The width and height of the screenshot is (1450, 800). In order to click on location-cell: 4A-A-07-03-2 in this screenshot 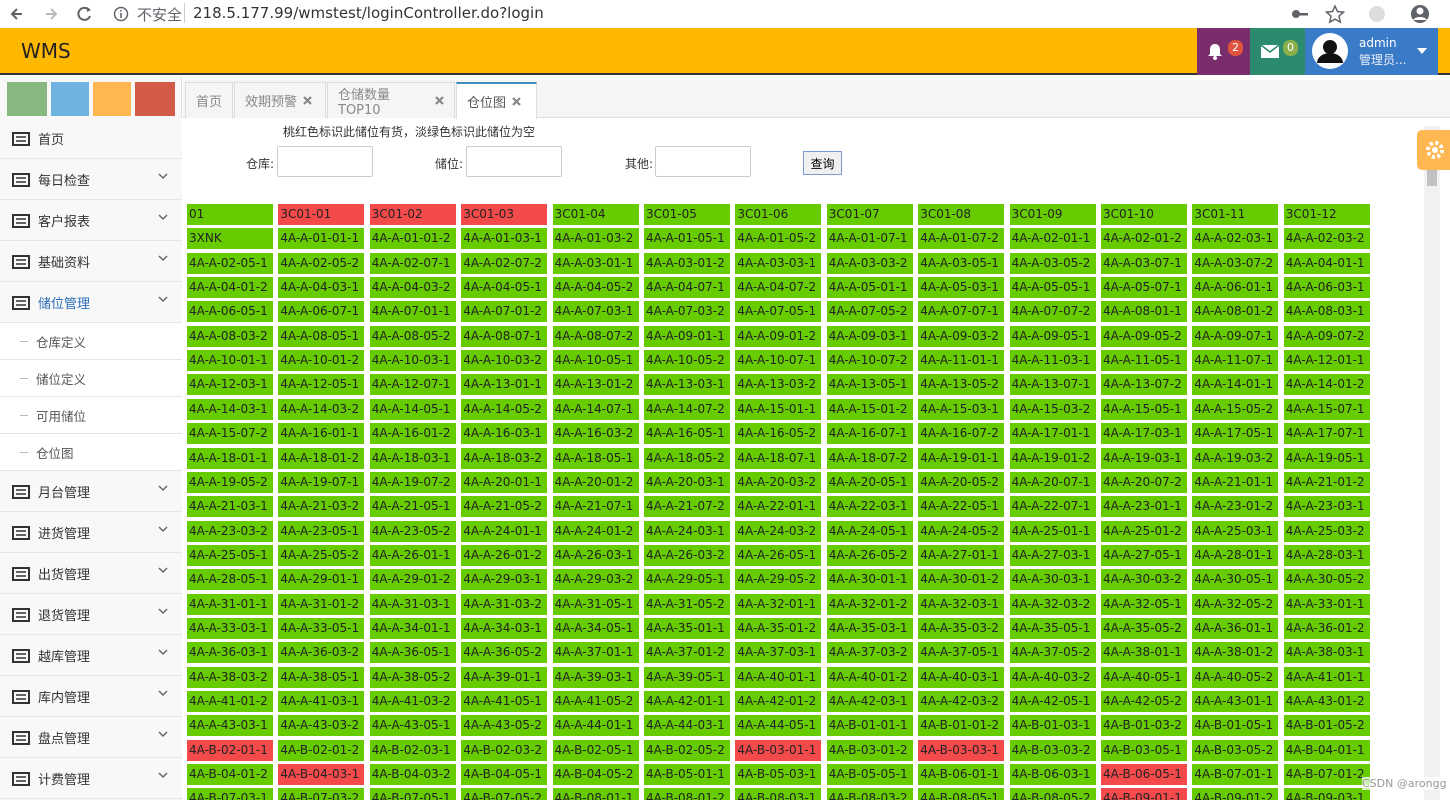, I will do `click(687, 312)`.